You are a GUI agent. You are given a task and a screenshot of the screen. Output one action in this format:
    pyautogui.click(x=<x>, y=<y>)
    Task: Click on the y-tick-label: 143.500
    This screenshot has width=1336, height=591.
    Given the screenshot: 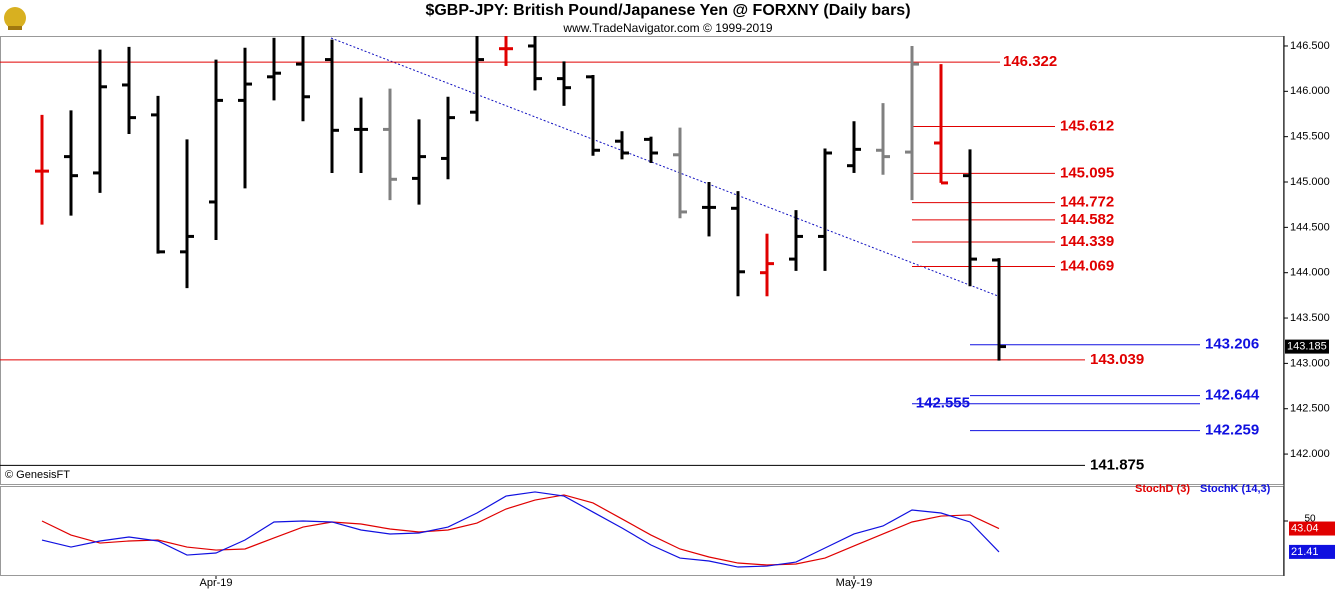 What is the action you would take?
    pyautogui.click(x=1310, y=318)
    